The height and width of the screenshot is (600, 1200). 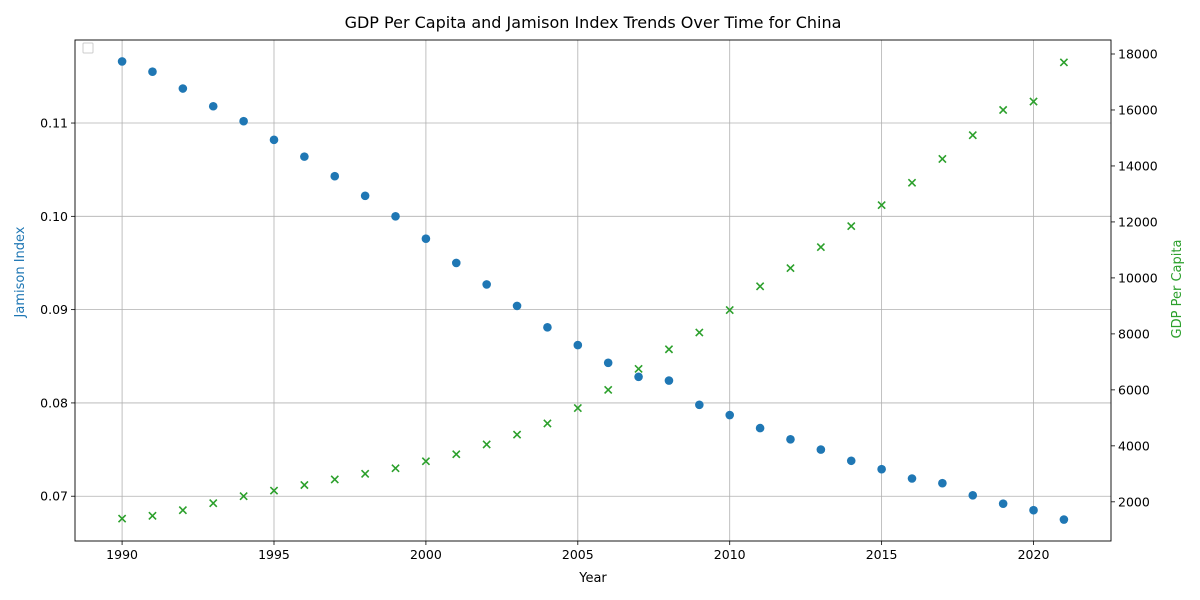 I want to click on y-left-tick-label: 0.11, so click(x=54, y=123).